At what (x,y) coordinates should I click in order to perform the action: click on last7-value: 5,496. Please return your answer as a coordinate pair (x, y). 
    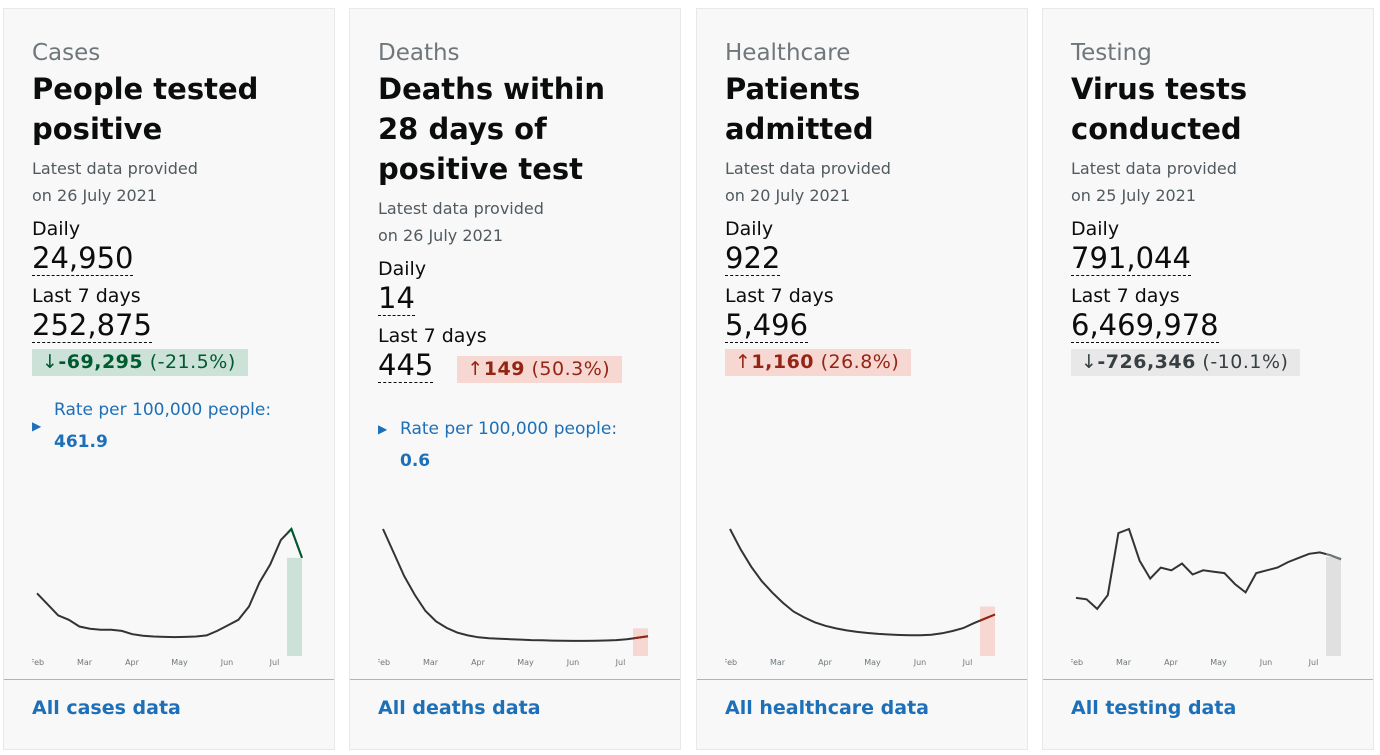
    Looking at the image, I should click on (767, 325).